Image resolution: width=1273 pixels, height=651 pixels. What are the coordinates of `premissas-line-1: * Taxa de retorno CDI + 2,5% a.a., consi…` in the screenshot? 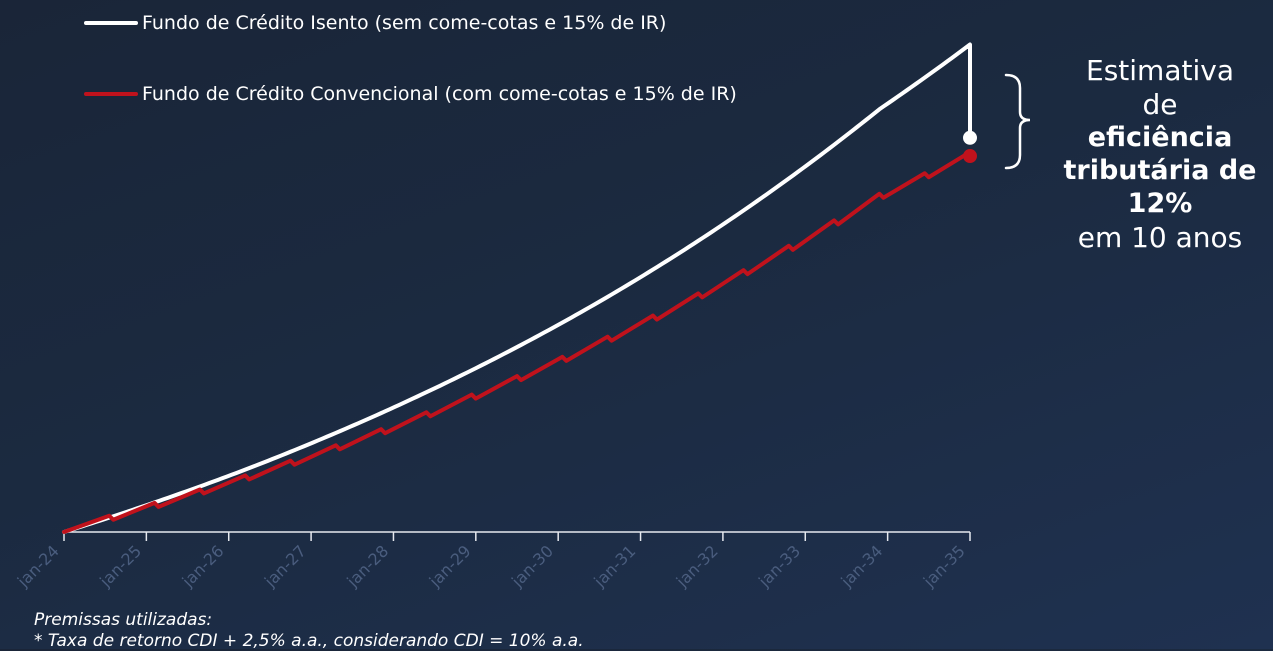 It's located at (309, 641).